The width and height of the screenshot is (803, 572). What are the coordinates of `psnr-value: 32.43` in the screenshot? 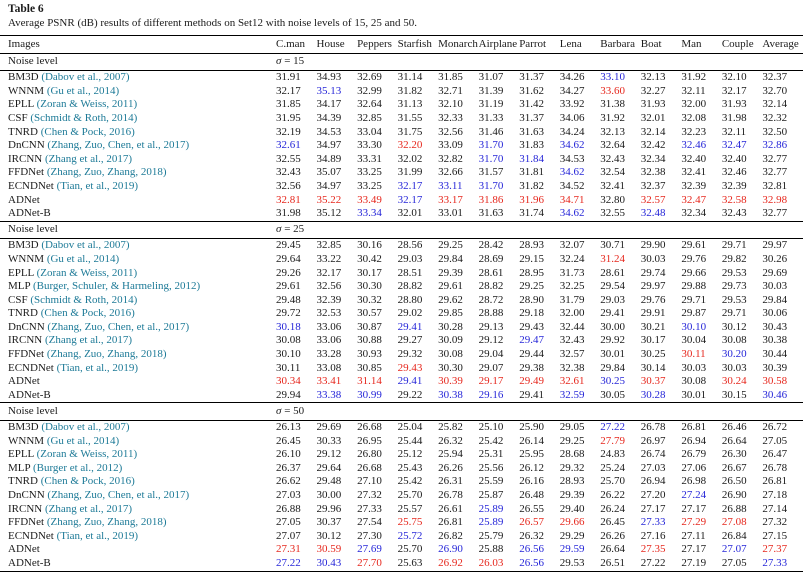 It's located at (734, 213).